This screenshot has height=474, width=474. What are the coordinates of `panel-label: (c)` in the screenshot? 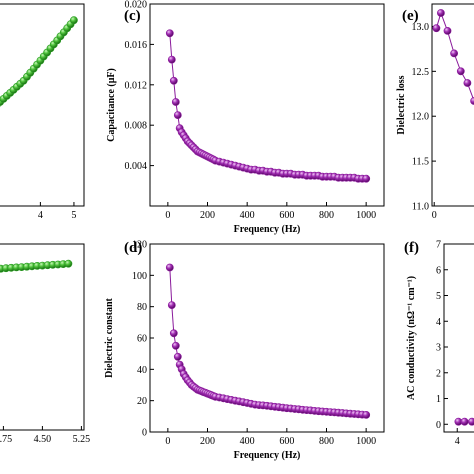 It's located at (132, 16).